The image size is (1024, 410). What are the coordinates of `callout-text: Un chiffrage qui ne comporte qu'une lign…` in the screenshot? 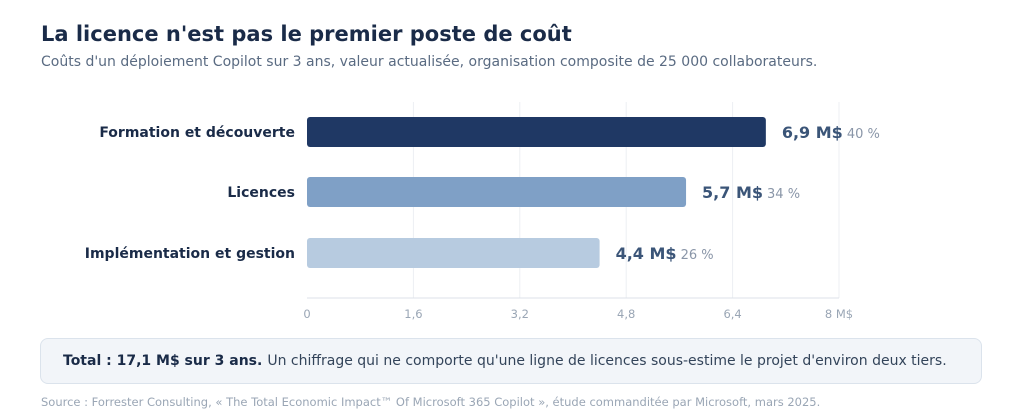 It's located at (607, 361).